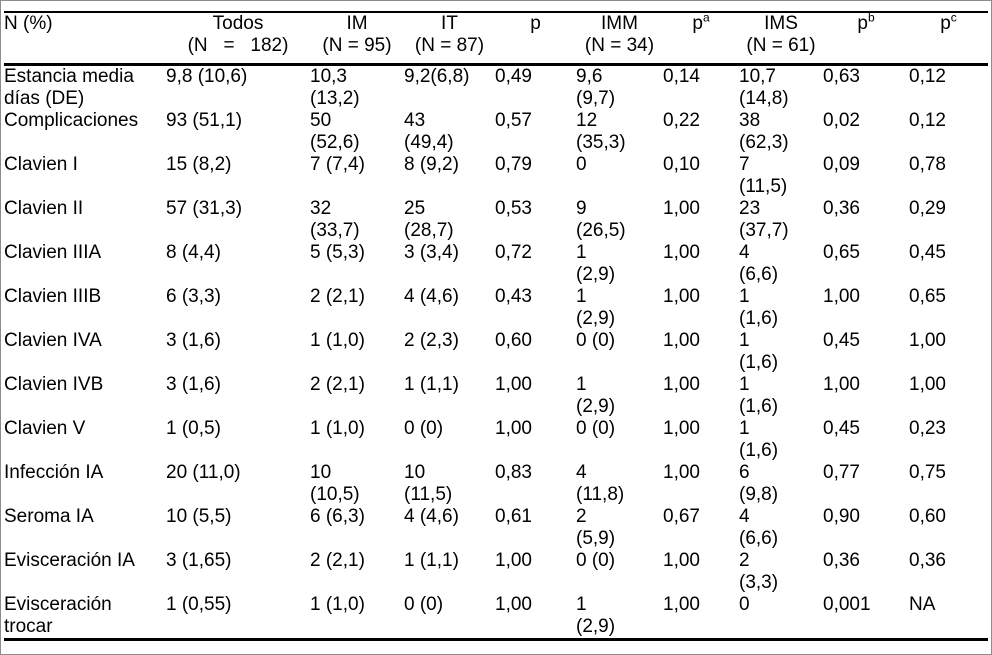 This screenshot has height=655, width=992. I want to click on header-it: IT (N = 87), so click(449, 39).